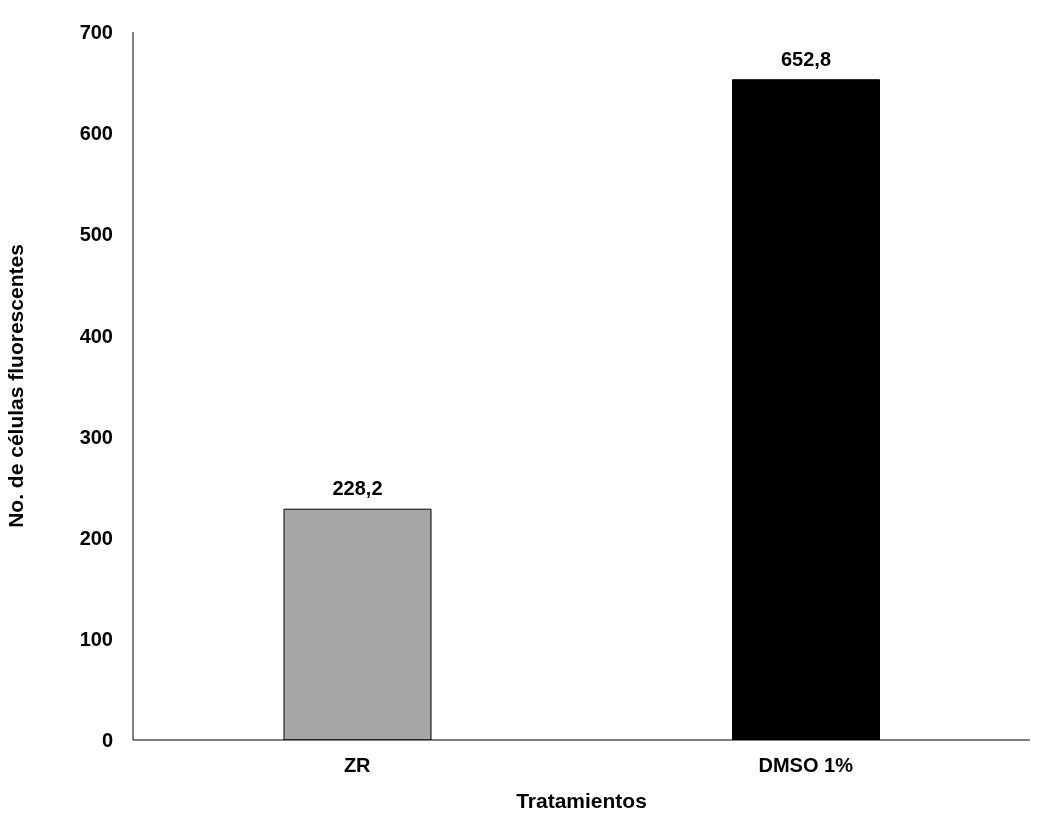 This screenshot has height=825, width=1059. What do you see at coordinates (107, 740) in the screenshot?
I see `y-tick-label: 0` at bounding box center [107, 740].